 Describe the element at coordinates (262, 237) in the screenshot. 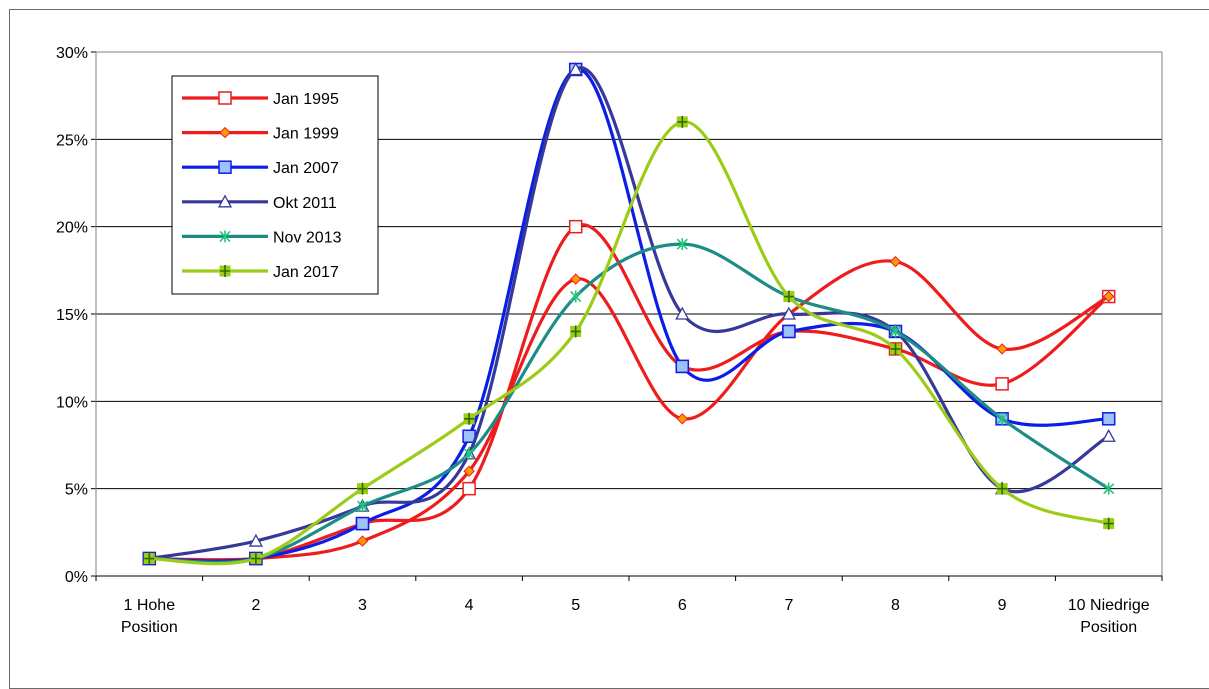

I see `legend-entry: Nov 2013` at that location.